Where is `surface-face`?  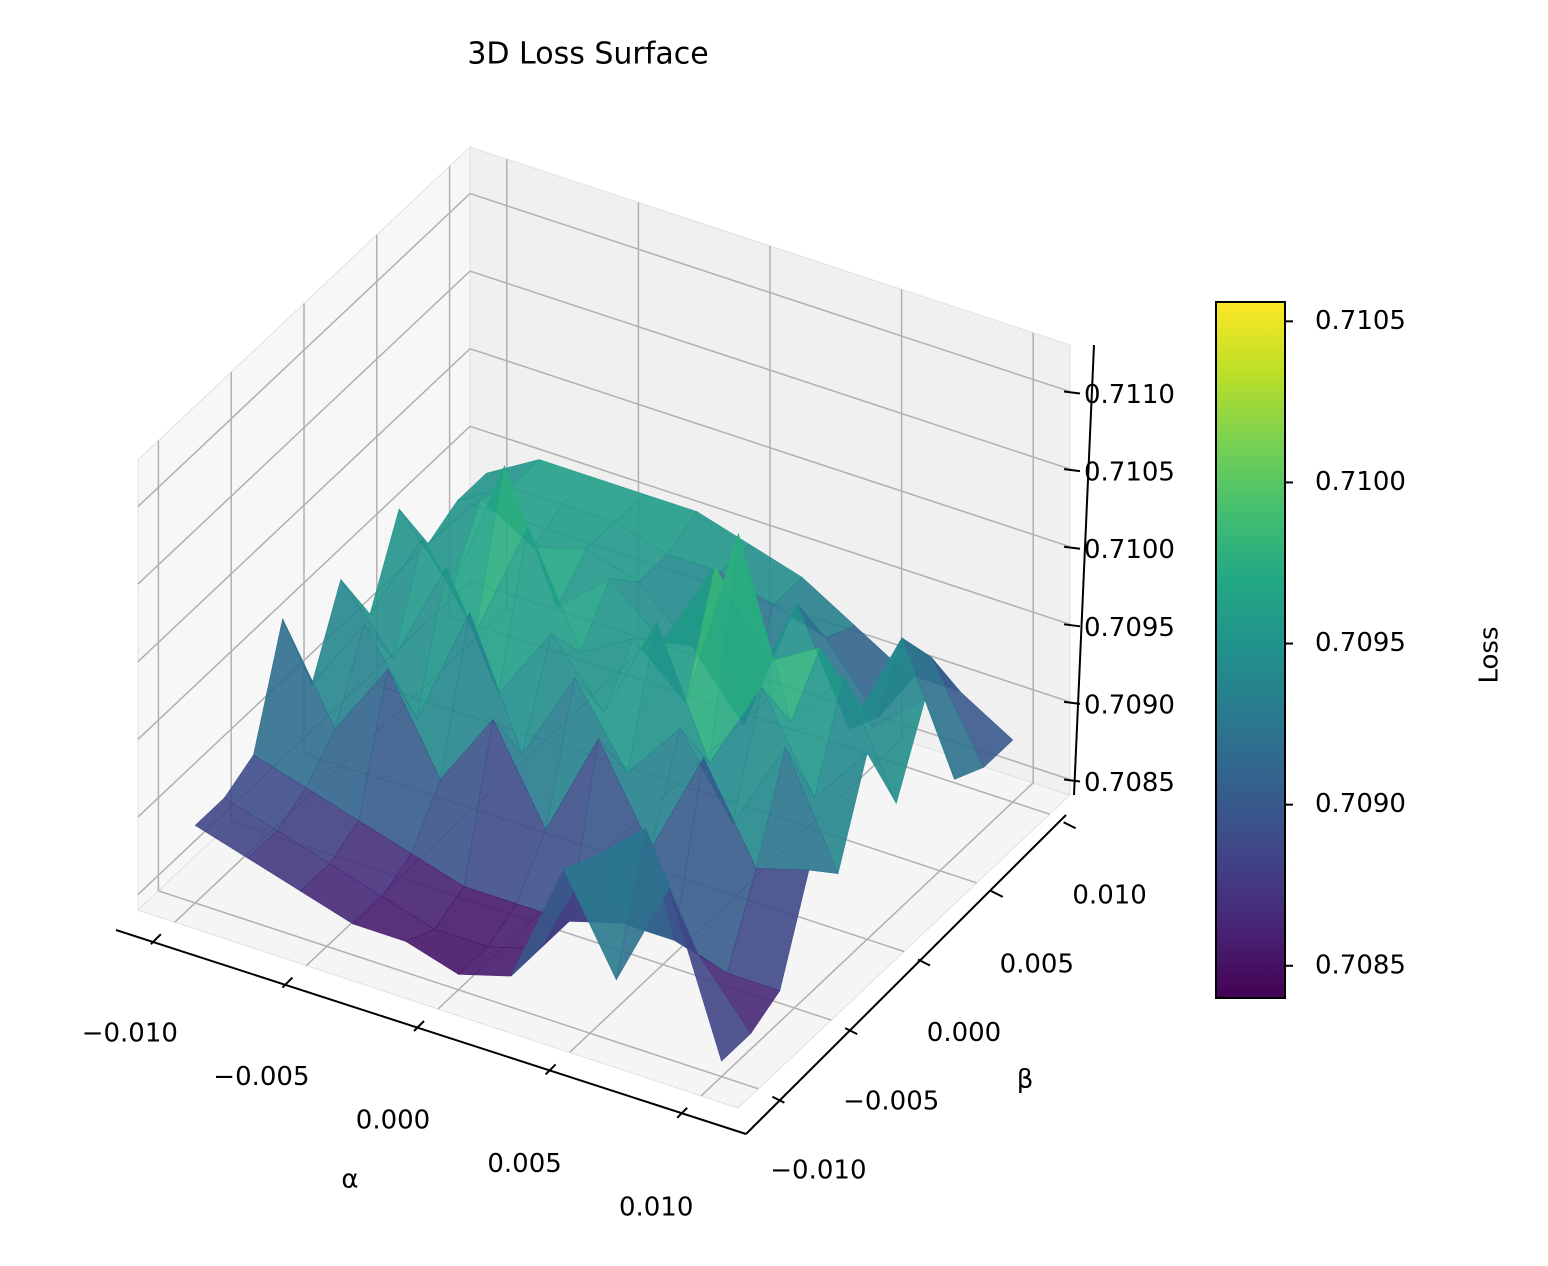
surface-face is located at coordinates (710, 975).